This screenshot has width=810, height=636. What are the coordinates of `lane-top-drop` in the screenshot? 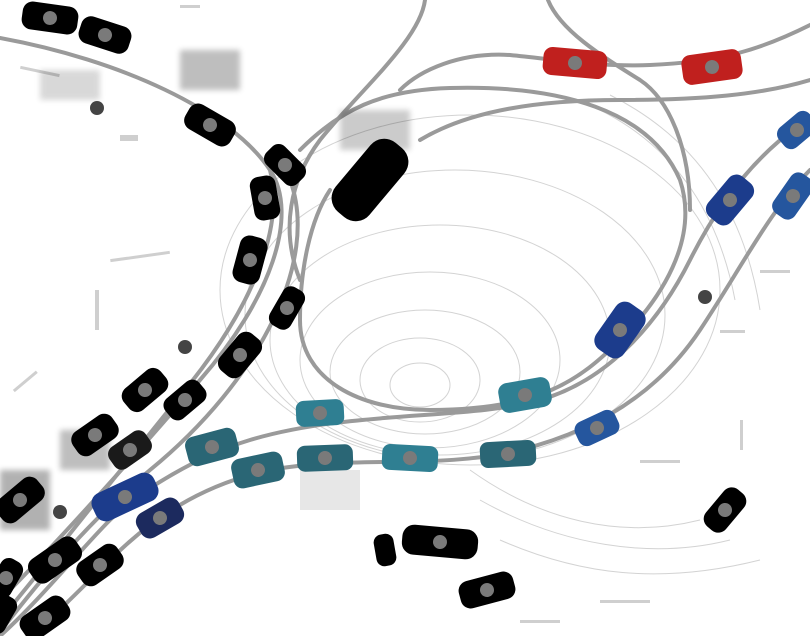 It's located at (619, 106).